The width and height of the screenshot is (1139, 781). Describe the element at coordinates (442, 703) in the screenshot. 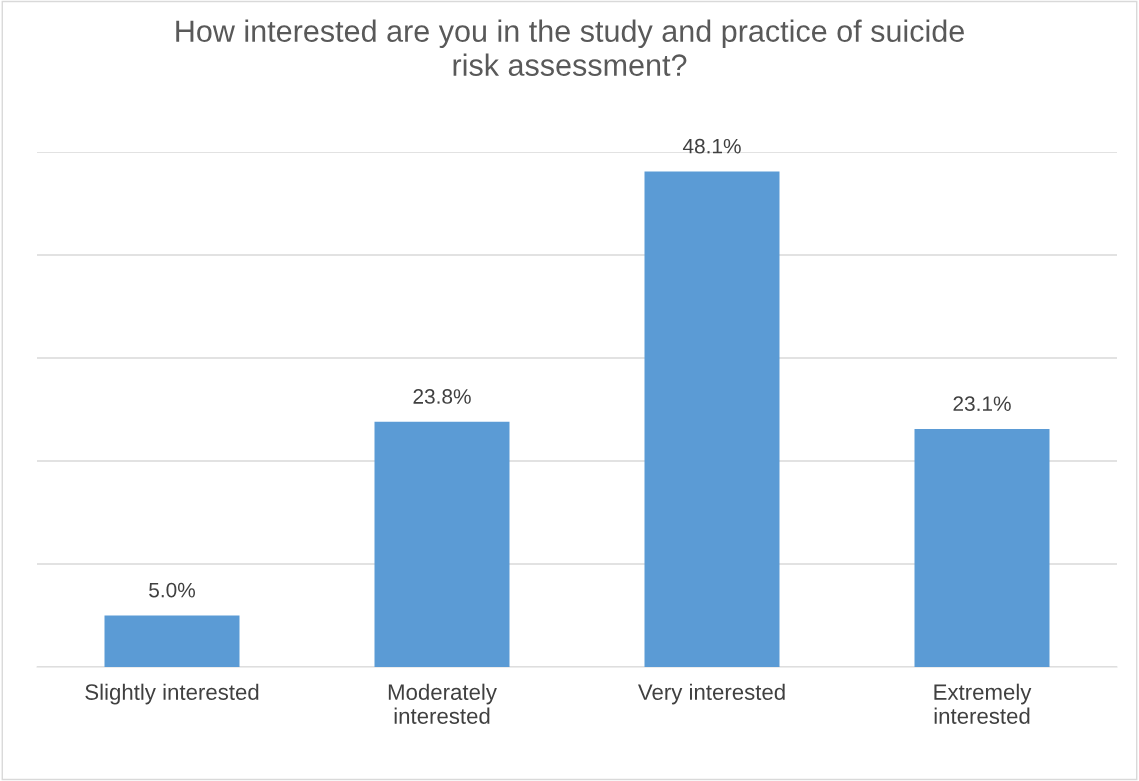

I see `x-tick-label: Moderately interested` at that location.